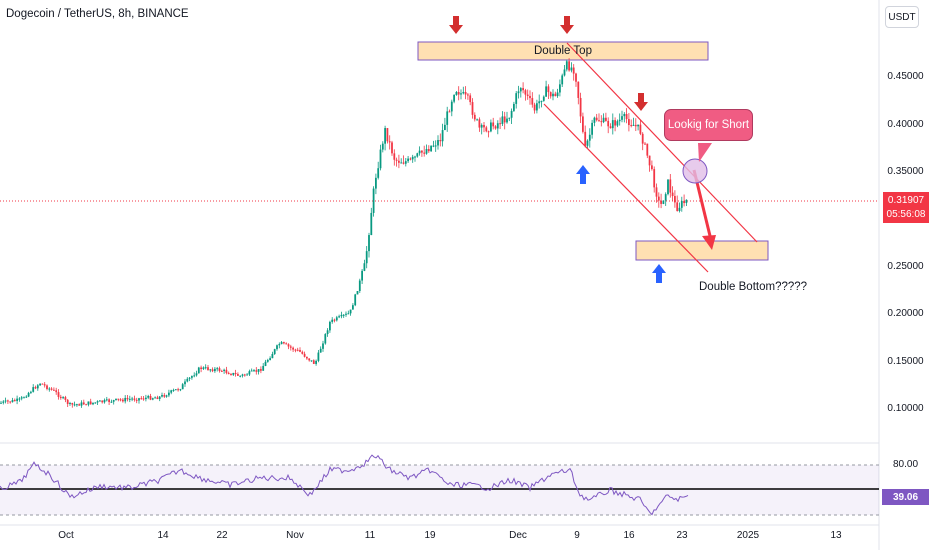 The height and width of the screenshot is (550, 932). I want to click on time-label: 14, so click(163, 535).